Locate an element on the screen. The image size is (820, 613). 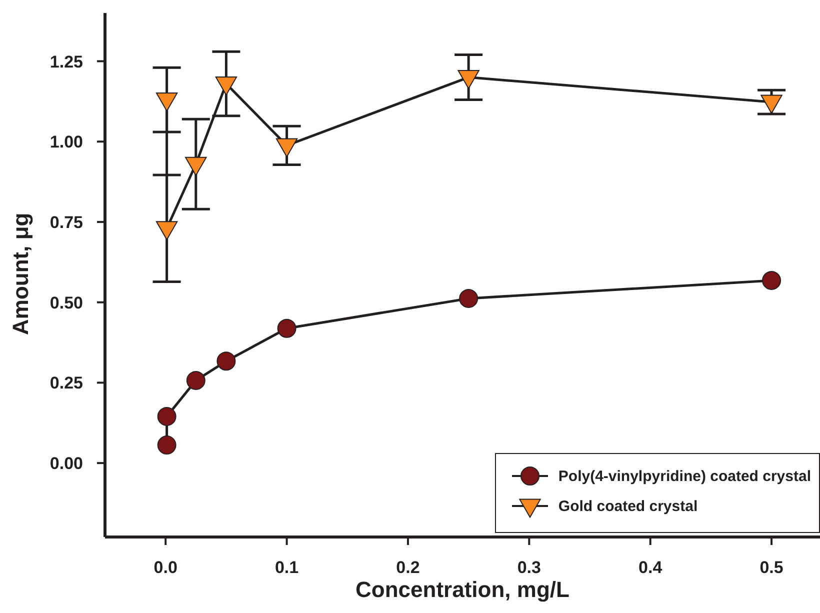
x-tick-label: 0.3 is located at coordinates (529, 568).